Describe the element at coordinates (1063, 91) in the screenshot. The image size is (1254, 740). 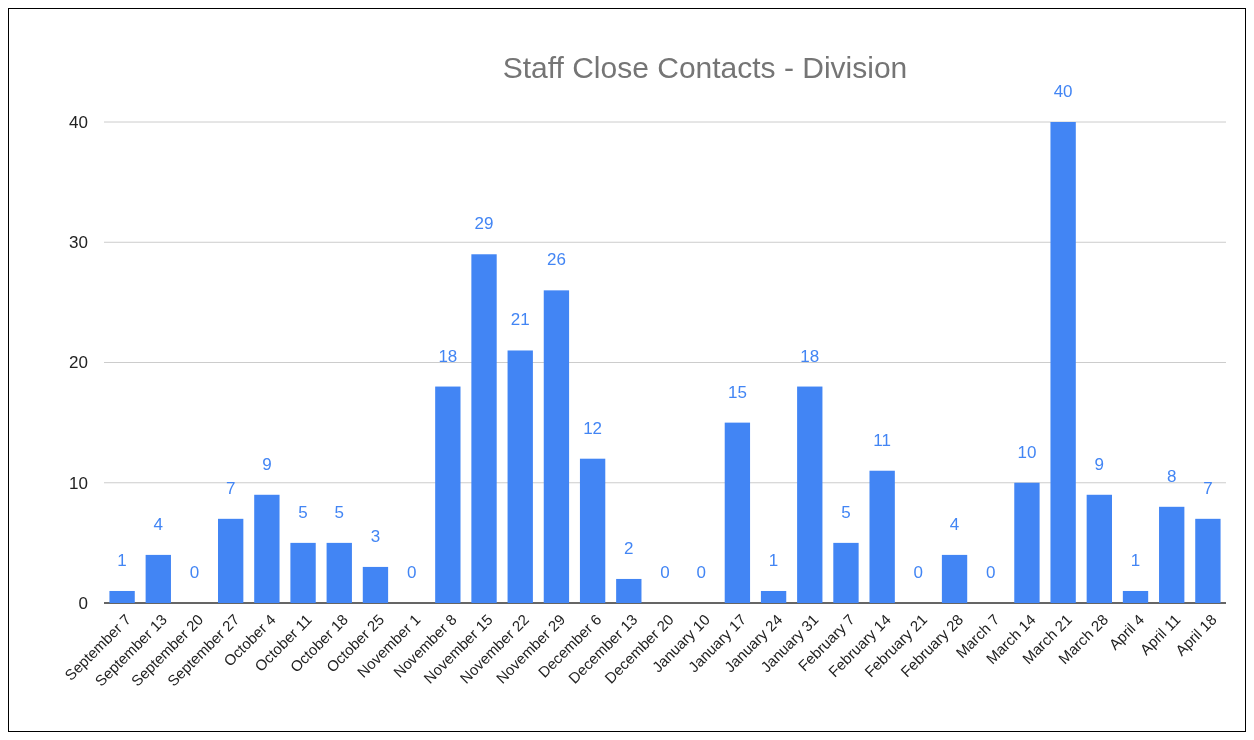
I see `data-label: 40` at that location.